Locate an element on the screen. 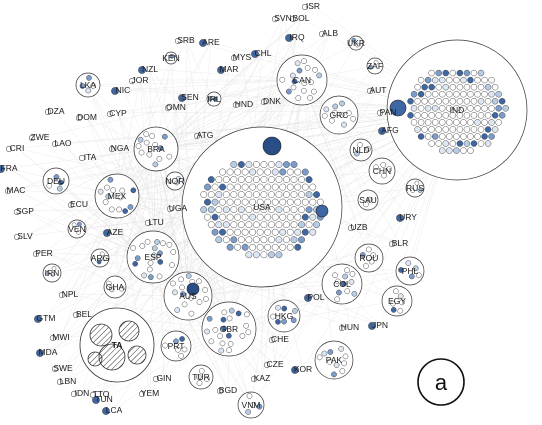 This screenshot has width=542, height=425. node-mac is located at coordinates (8, 191).